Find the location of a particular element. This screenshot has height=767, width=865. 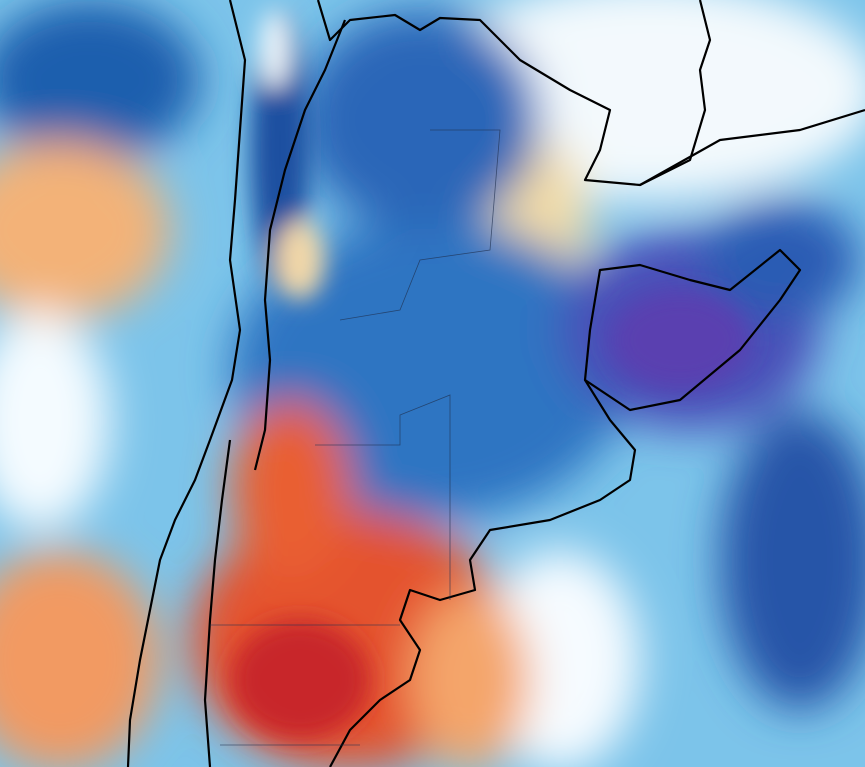

border is located at coordinates (514, 93).